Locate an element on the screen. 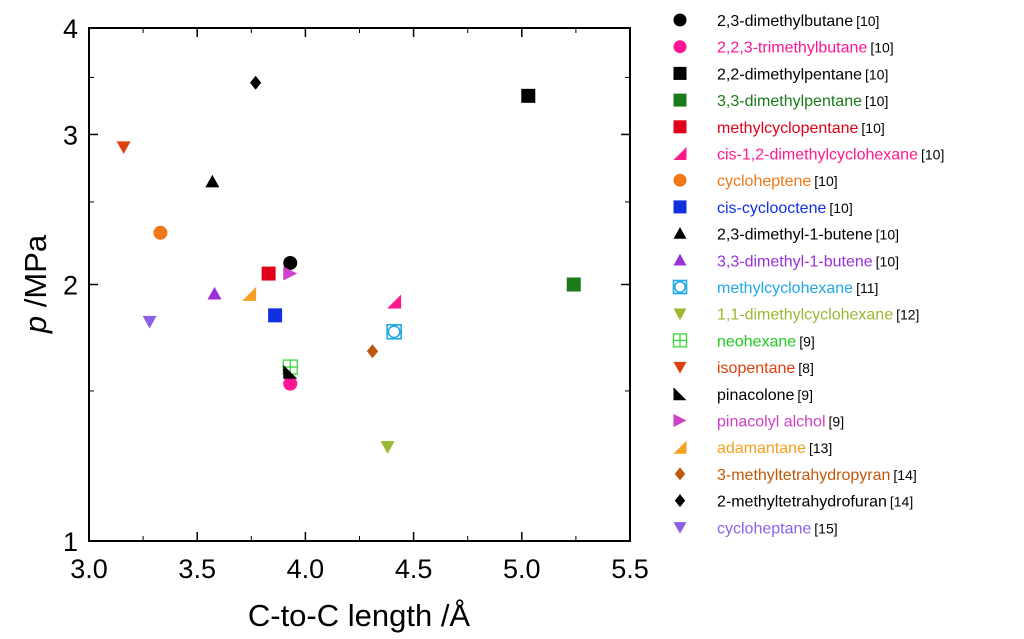  data-point-circle is located at coordinates (394, 332).